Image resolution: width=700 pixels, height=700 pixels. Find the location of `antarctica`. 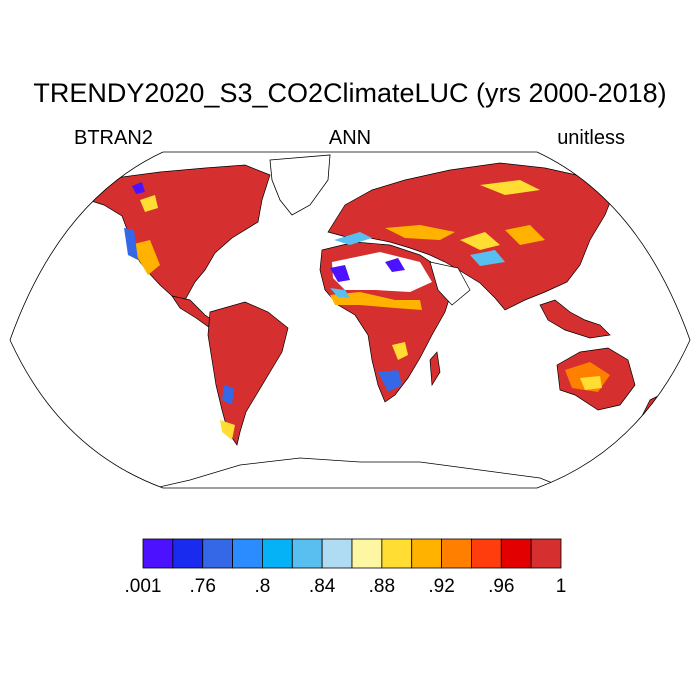

antarctica is located at coordinates (357, 472).